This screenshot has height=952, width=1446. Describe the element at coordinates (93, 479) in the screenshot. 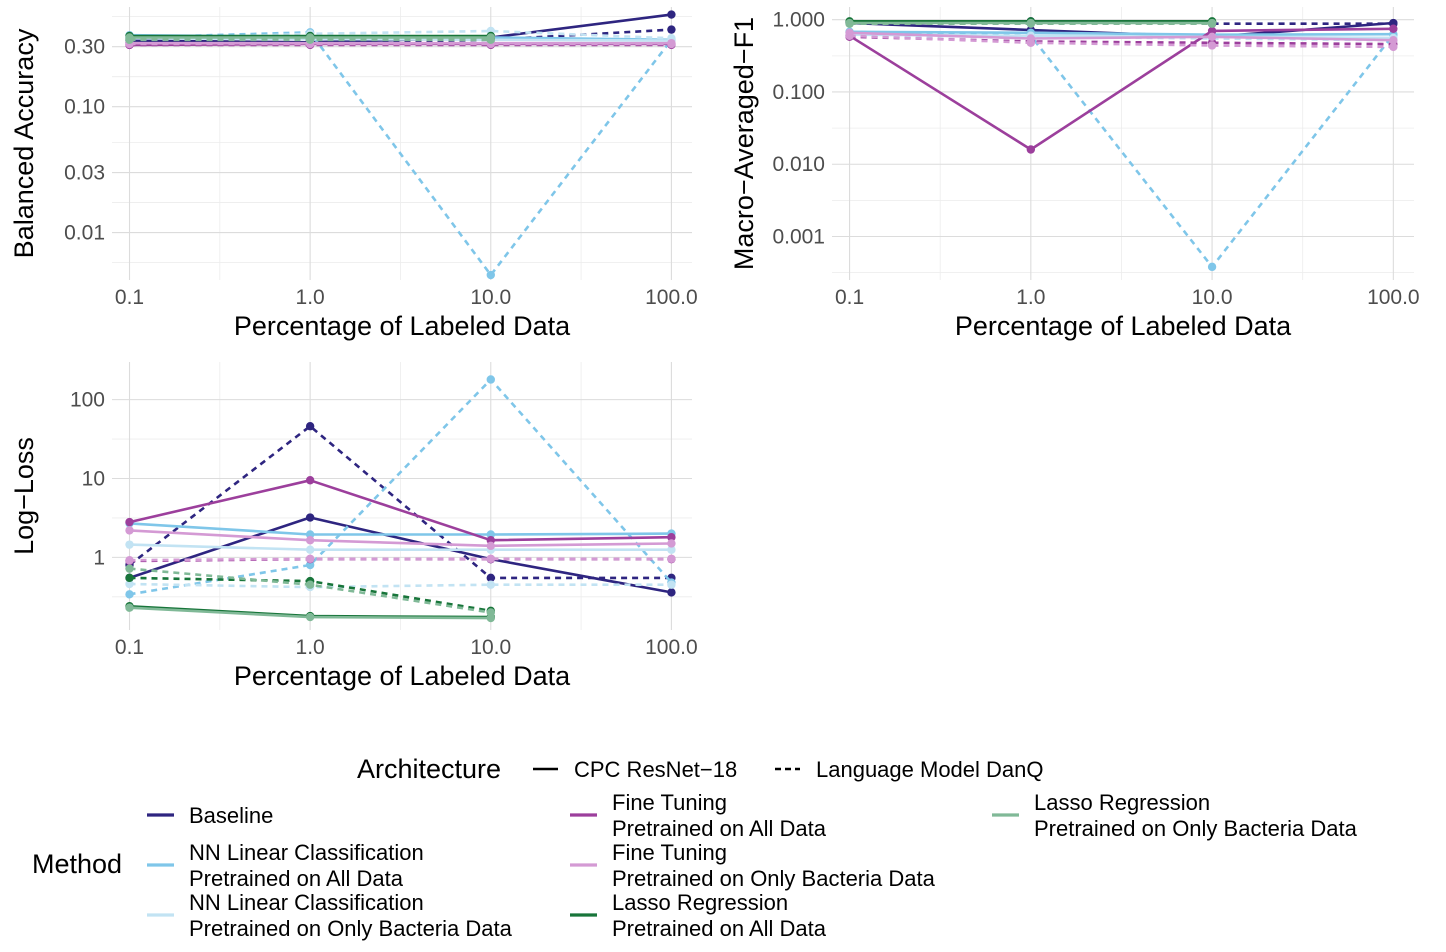

I see `y-tick-label: 10` at that location.